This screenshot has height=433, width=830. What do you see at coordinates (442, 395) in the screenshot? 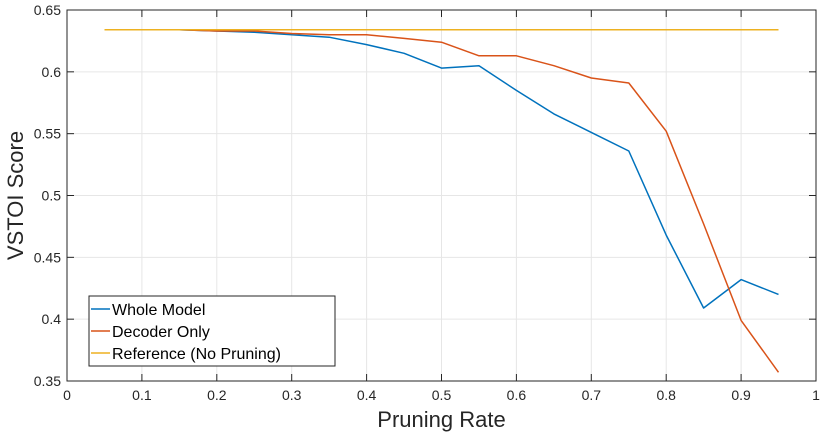
I see `x-tick-label: 0.5` at bounding box center [442, 395].